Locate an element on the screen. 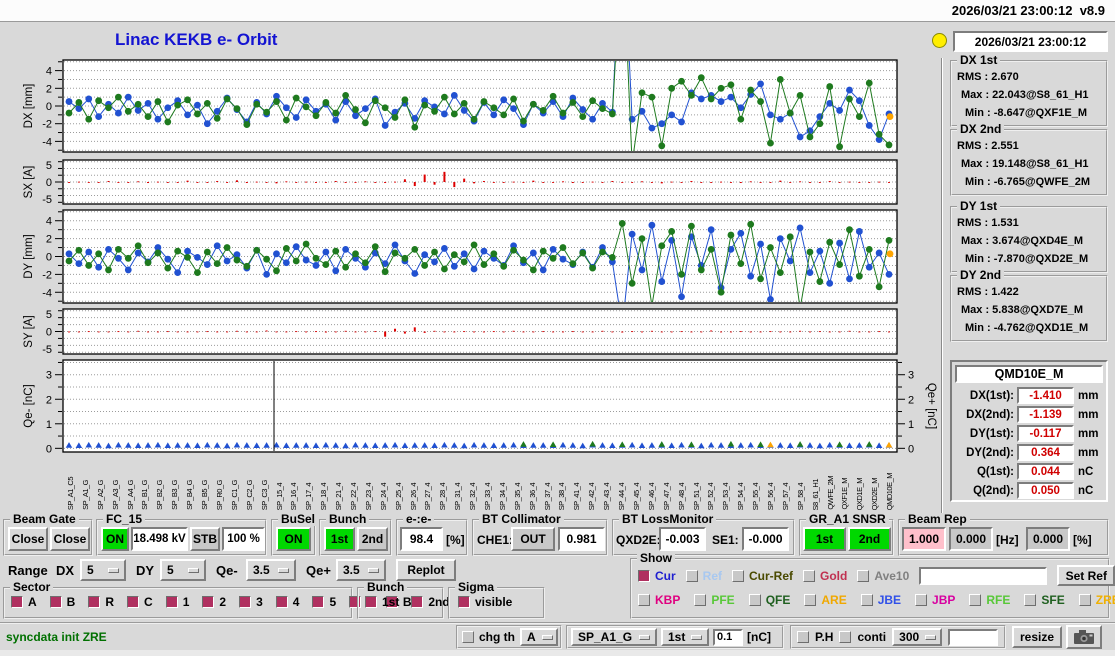 Image resolution: width=1115 pixels, height=656 pixels. show-ref-label: Ref is located at coordinates (712, 575).